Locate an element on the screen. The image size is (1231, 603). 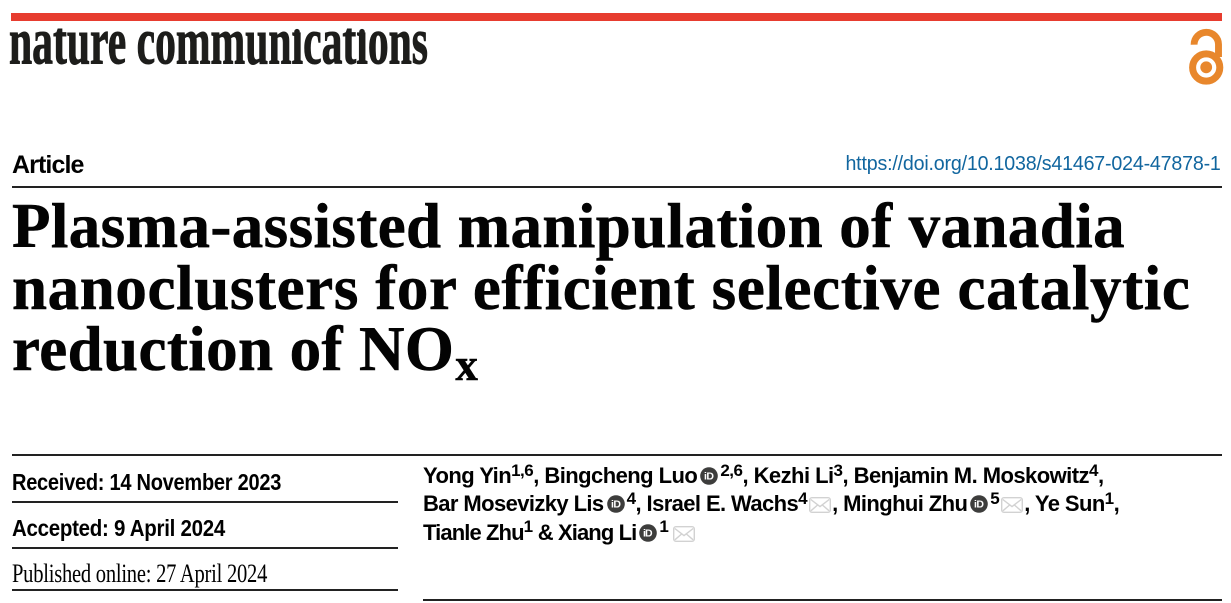
svg-text: nature communications is located at coordinates (218, 48).